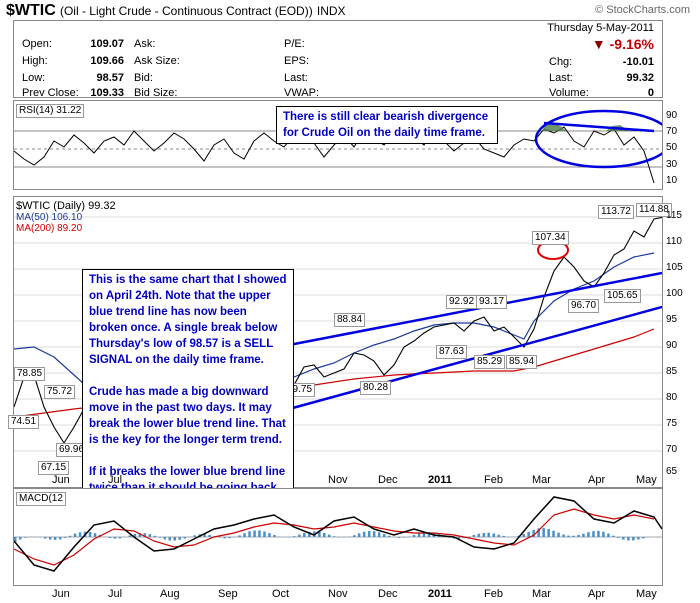  I want to click on macd-legend: MACD(12, so click(41, 499).